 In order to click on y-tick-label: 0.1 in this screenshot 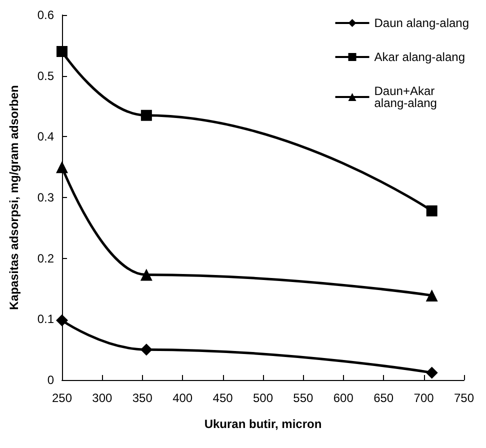, I will do `click(45, 319)`.